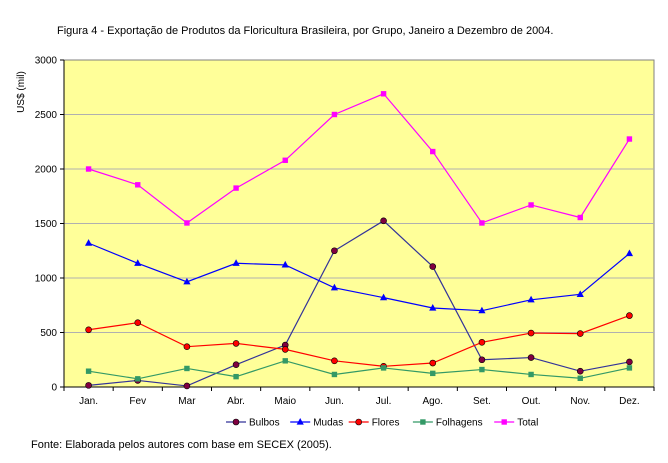 The image size is (668, 463). Describe the element at coordinates (527, 423) in the screenshot. I see `legend-label: Total` at that location.